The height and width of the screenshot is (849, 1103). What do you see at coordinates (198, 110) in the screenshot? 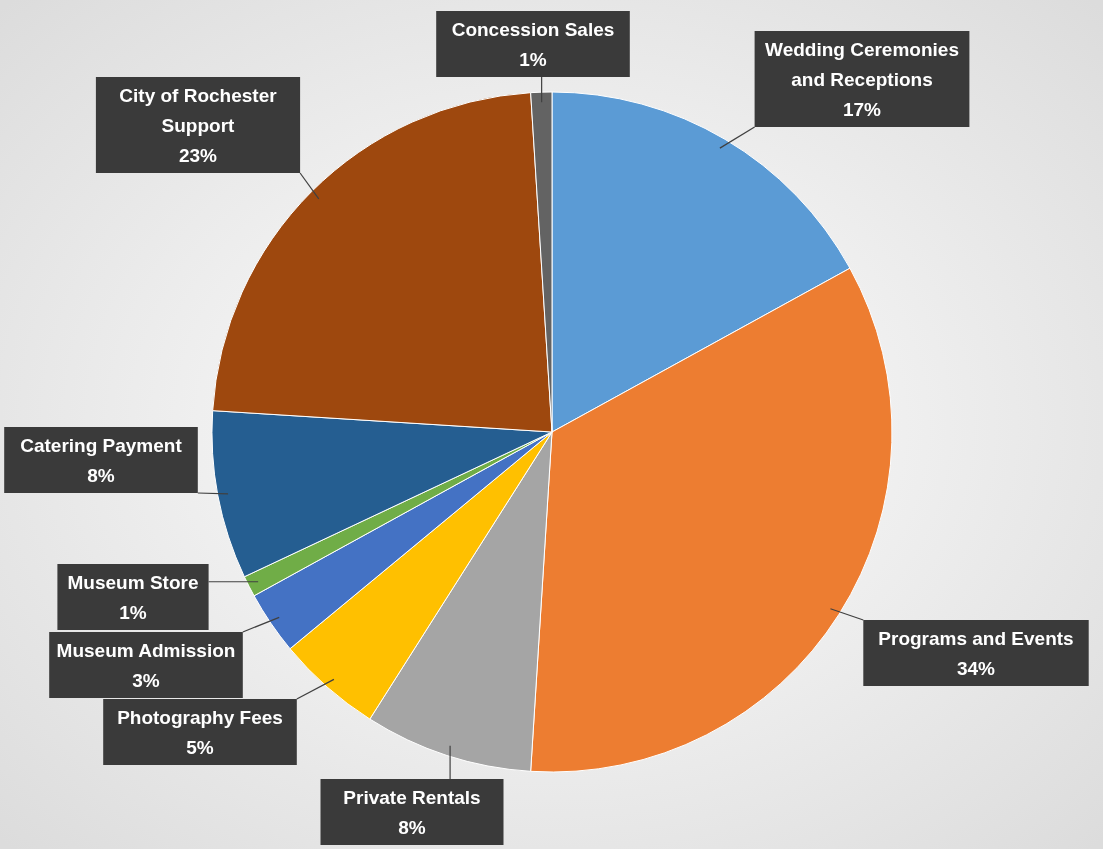
I see `slice-label: City of Rochester Support` at bounding box center [198, 110].